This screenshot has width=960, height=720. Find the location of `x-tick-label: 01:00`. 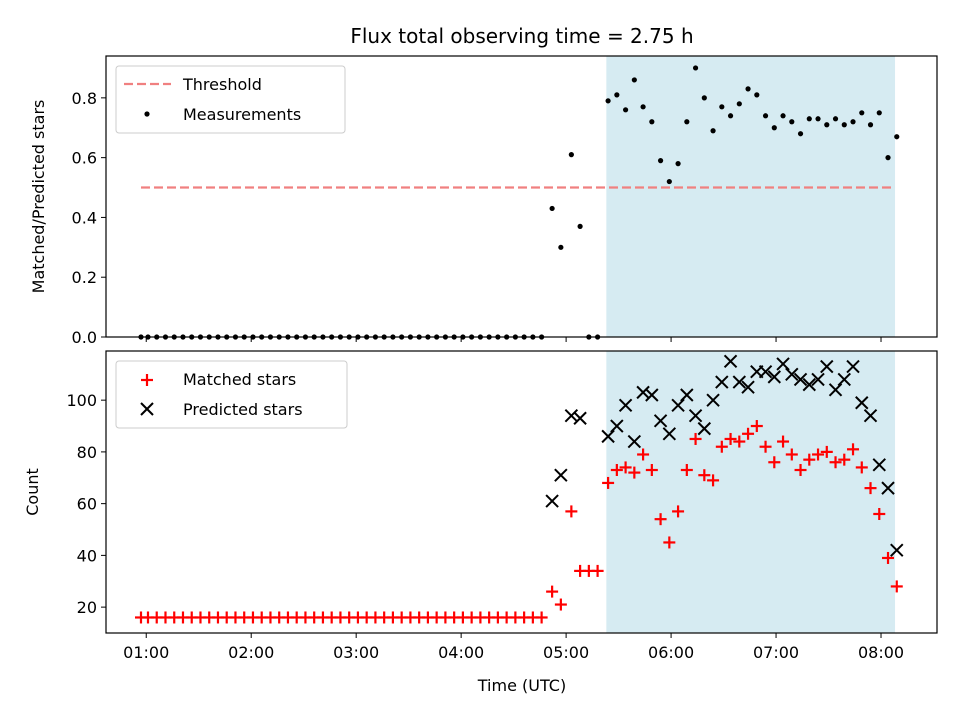

x-tick-label: 01:00 is located at coordinates (146, 652).